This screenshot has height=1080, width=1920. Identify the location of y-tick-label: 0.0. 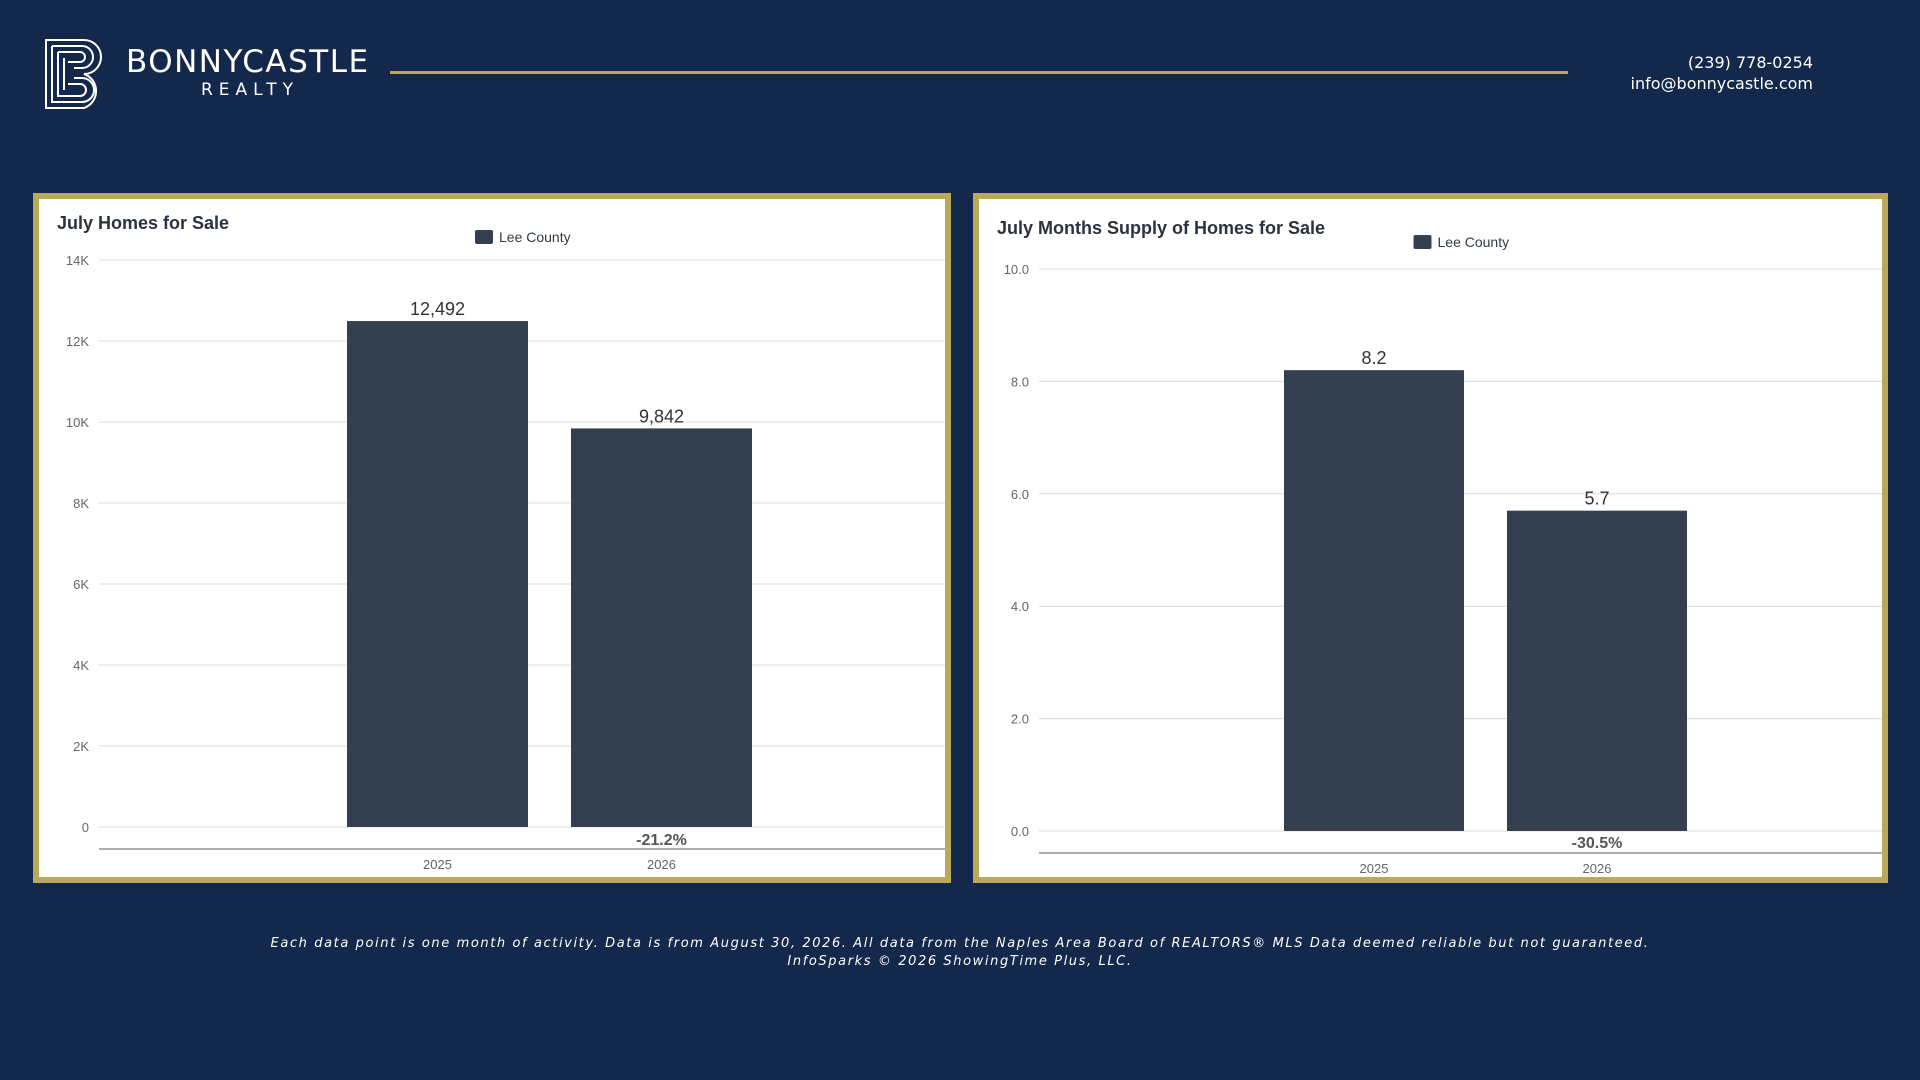
(1020, 831).